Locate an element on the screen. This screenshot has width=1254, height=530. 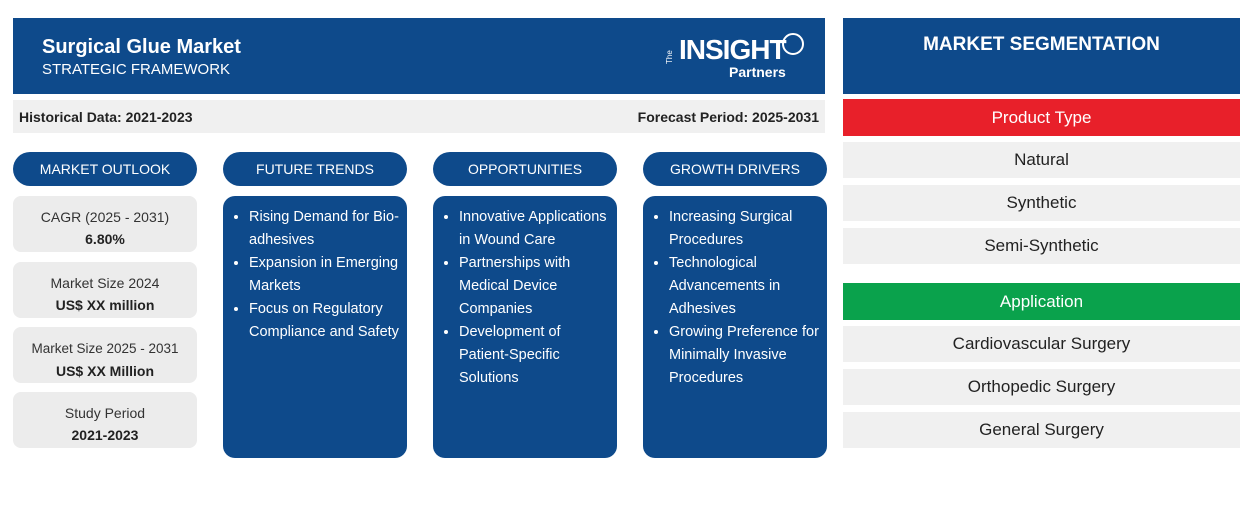
subtitle: STRATEGIC FRAMEWORK is located at coordinates (136, 69).